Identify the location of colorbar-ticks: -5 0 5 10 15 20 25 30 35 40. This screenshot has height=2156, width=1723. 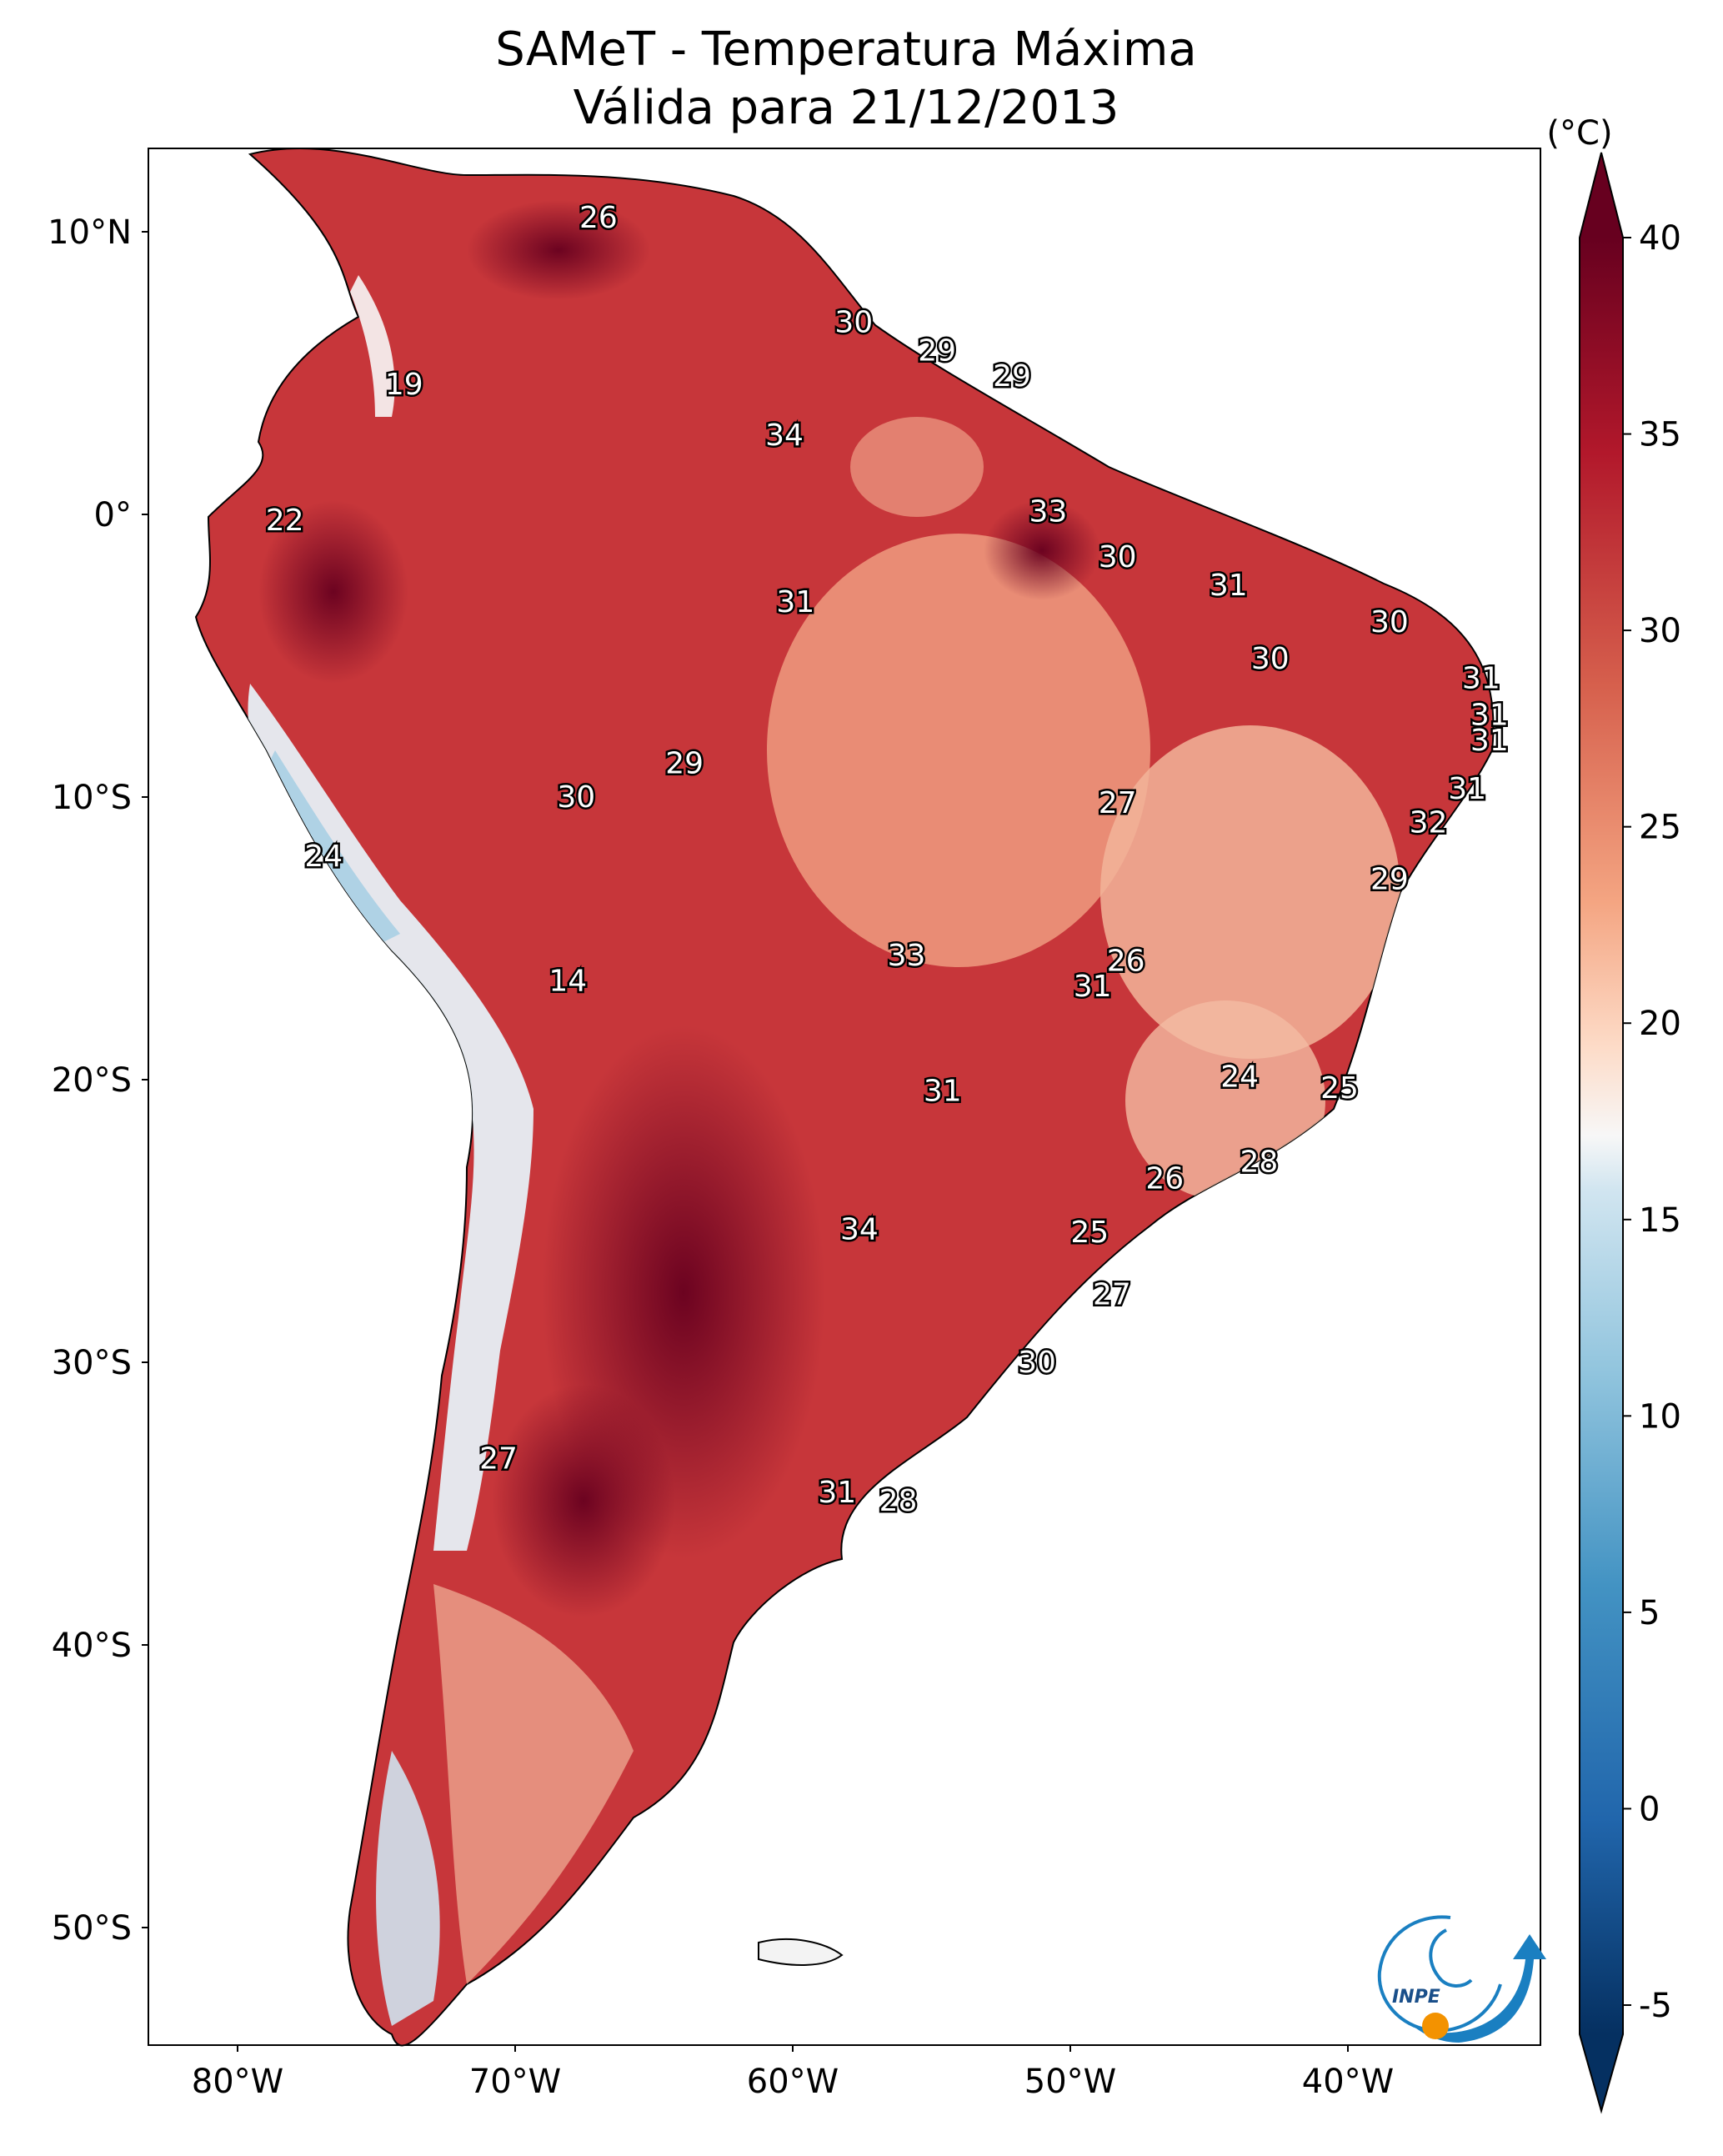
(1652, 1122).